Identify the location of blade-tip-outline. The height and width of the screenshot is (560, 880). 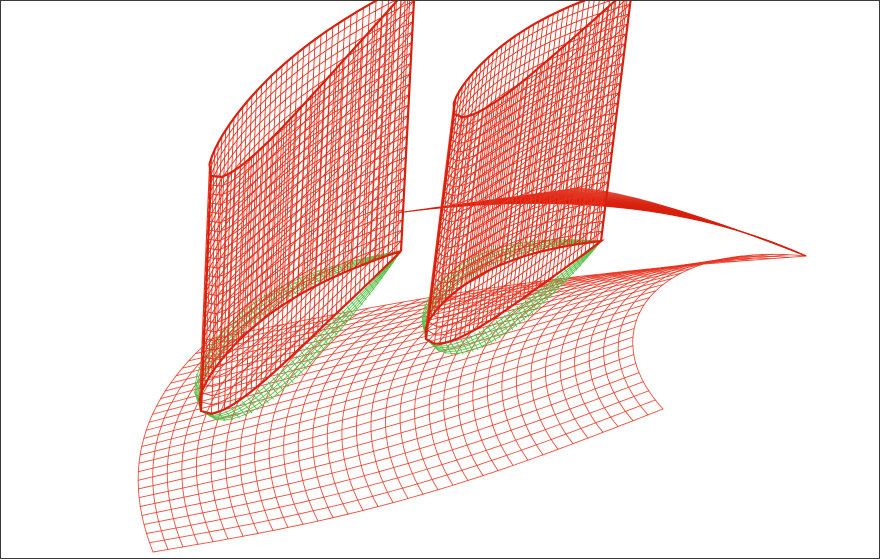
(534, 60).